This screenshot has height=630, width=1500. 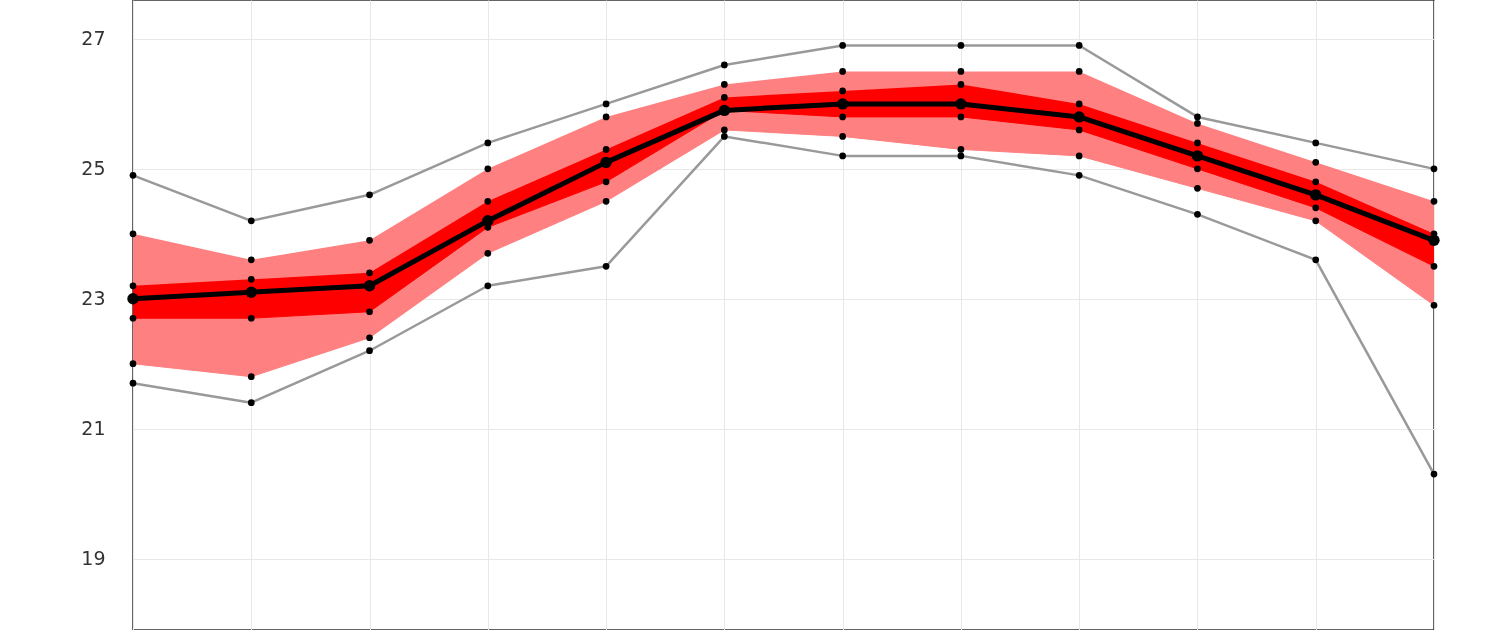 What do you see at coordinates (93, 38) in the screenshot?
I see `y-tick-label: 27` at bounding box center [93, 38].